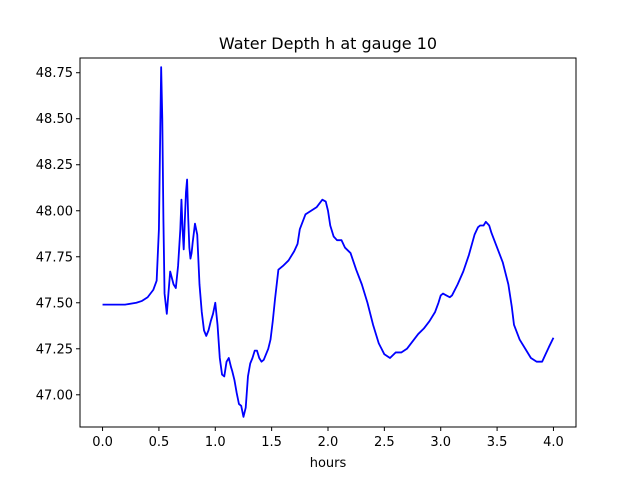  Describe the element at coordinates (54, 211) in the screenshot. I see `y-tick-label: 48.00` at that location.